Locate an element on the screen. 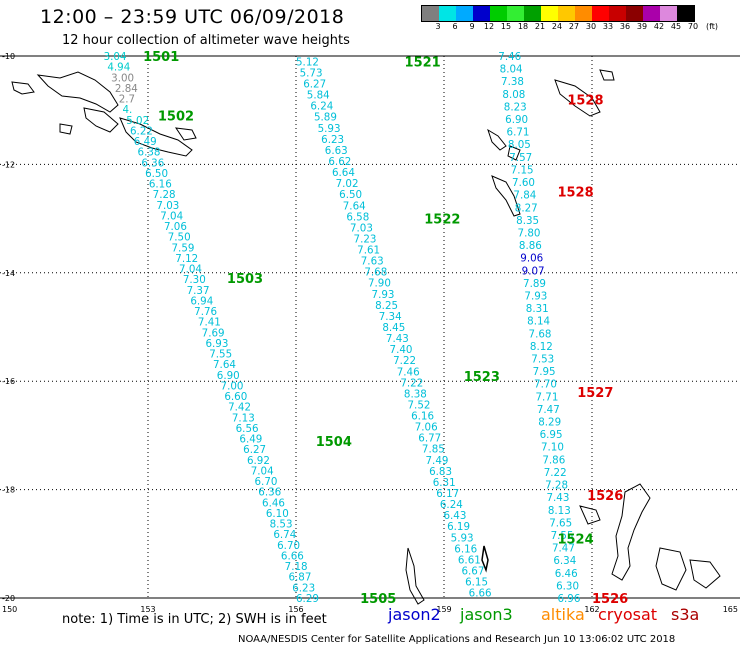 The image size is (740, 650). pass-number-label: 1522 is located at coordinates (442, 220).